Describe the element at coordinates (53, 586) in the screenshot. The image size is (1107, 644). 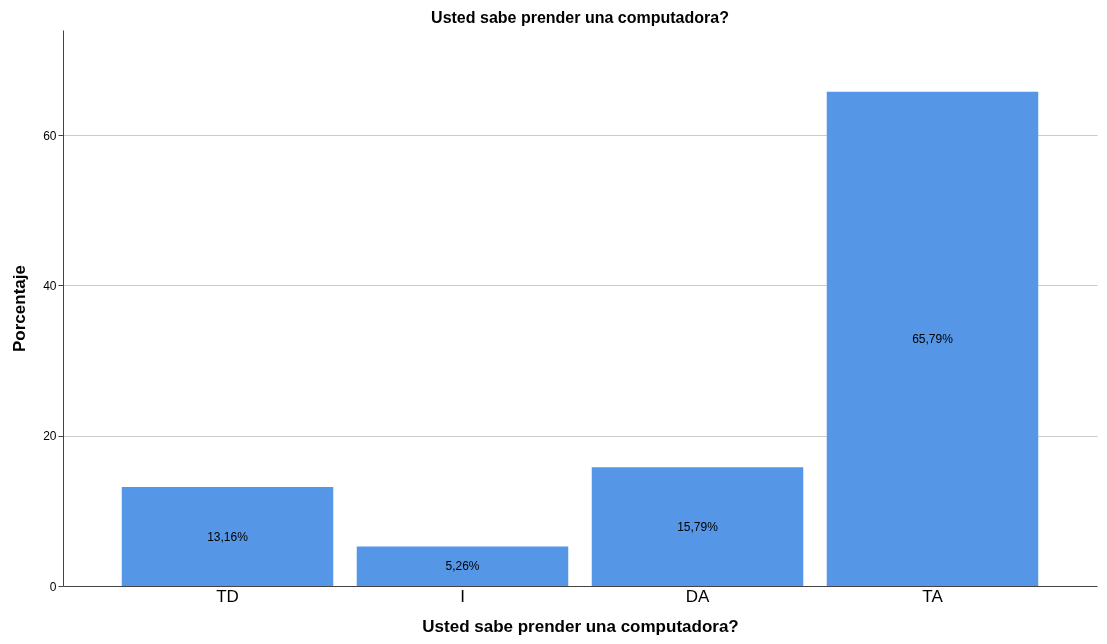
I see `y-tick-label: 0` at that location.